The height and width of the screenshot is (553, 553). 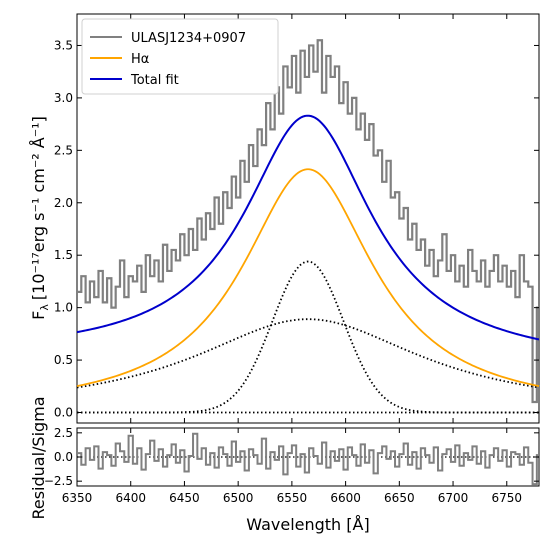 What do you see at coordinates (63, 360) in the screenshot?
I see `main-y-tick-label: 0.5` at bounding box center [63, 360].